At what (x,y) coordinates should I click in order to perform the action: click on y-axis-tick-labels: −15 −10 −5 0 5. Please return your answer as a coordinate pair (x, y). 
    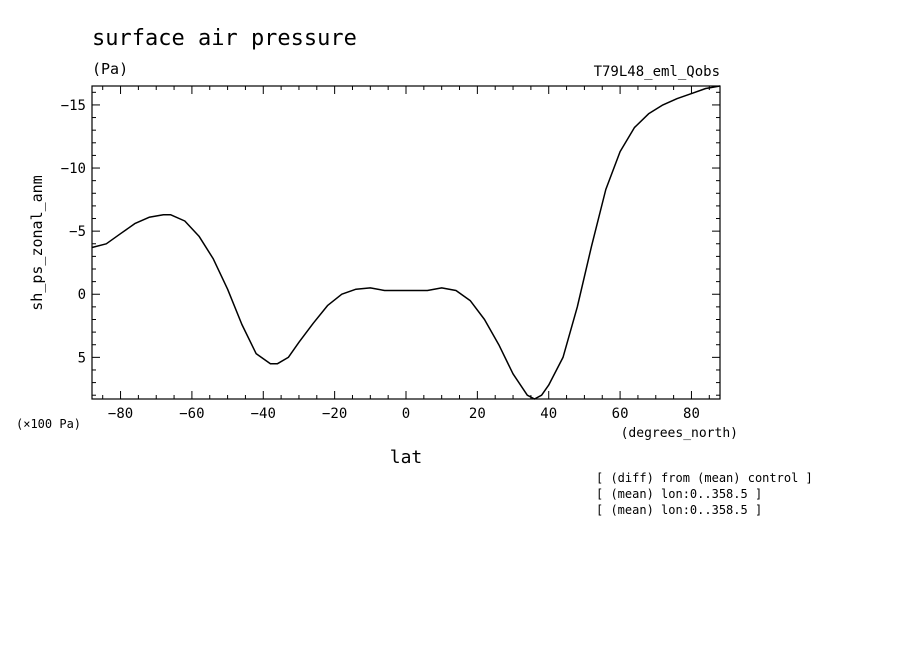
    Looking at the image, I should click on (73, 232).